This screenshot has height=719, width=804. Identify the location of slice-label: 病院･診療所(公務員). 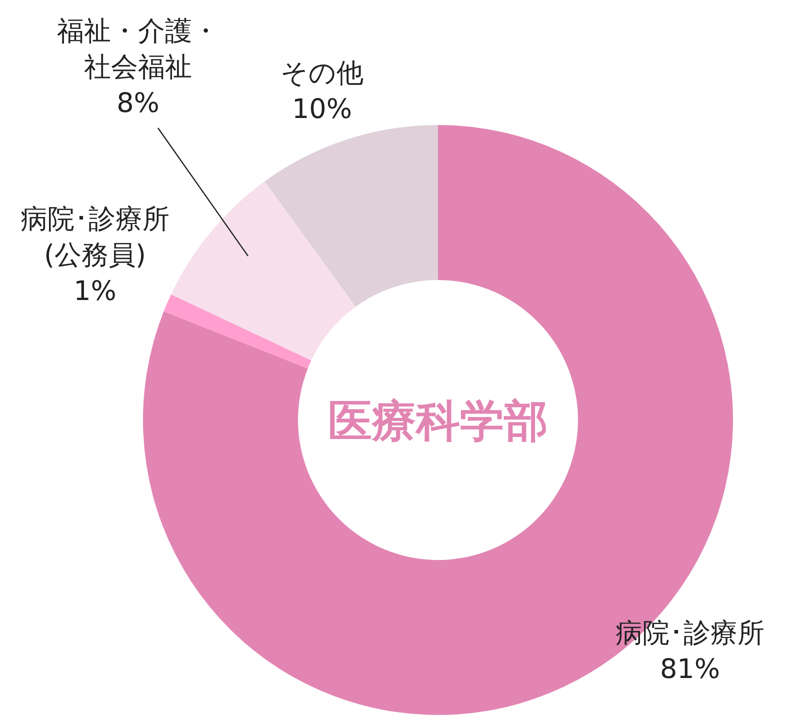
(95, 237).